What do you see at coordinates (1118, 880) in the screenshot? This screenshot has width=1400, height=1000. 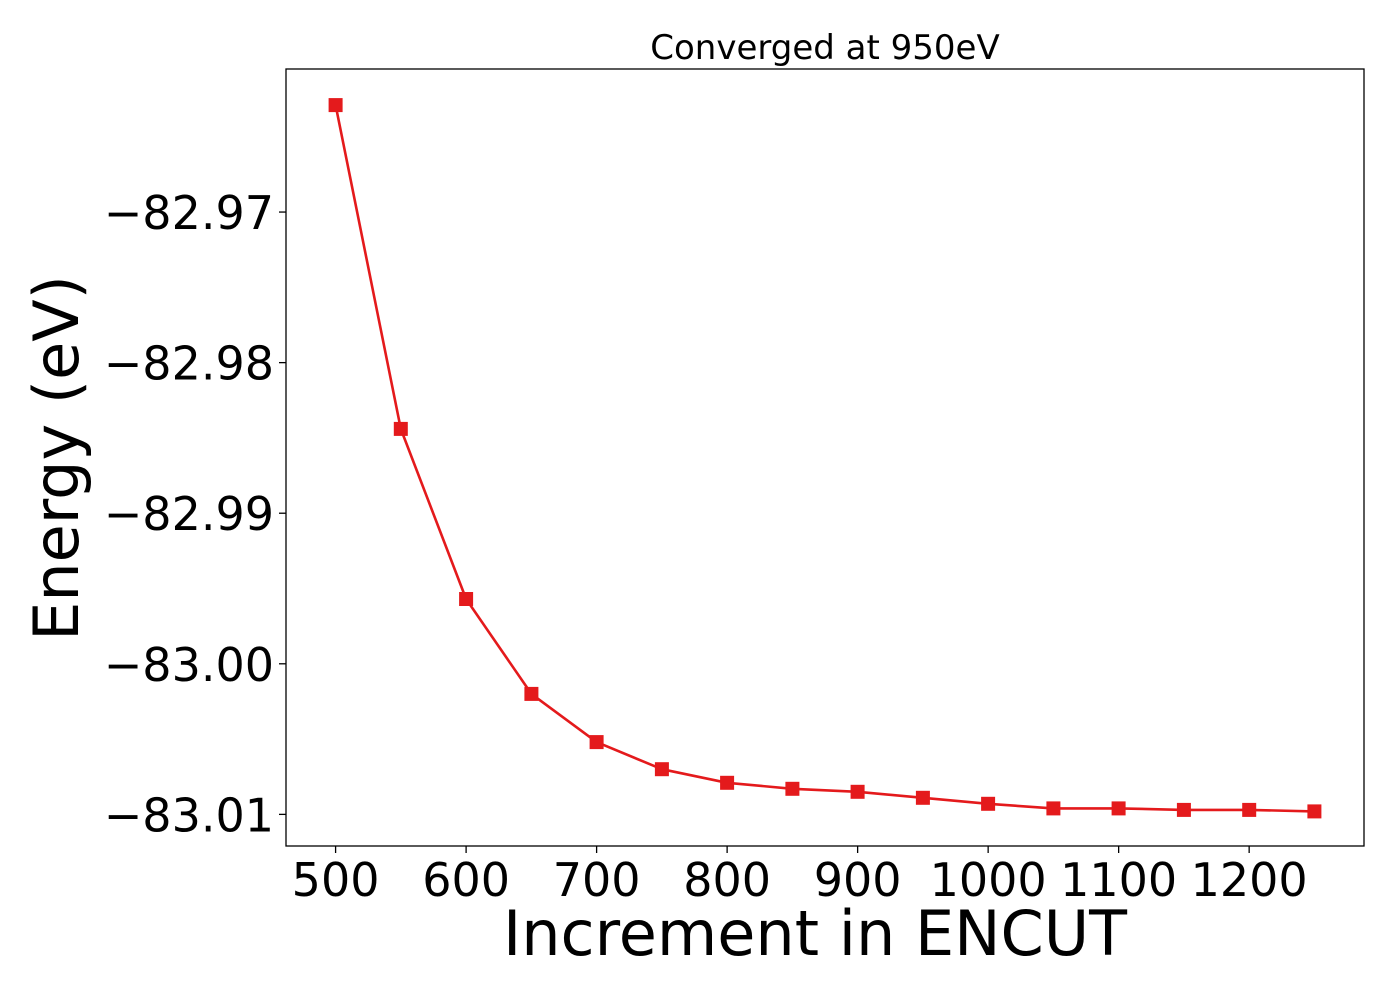 I see `x-tick-label: 1100` at bounding box center [1118, 880].